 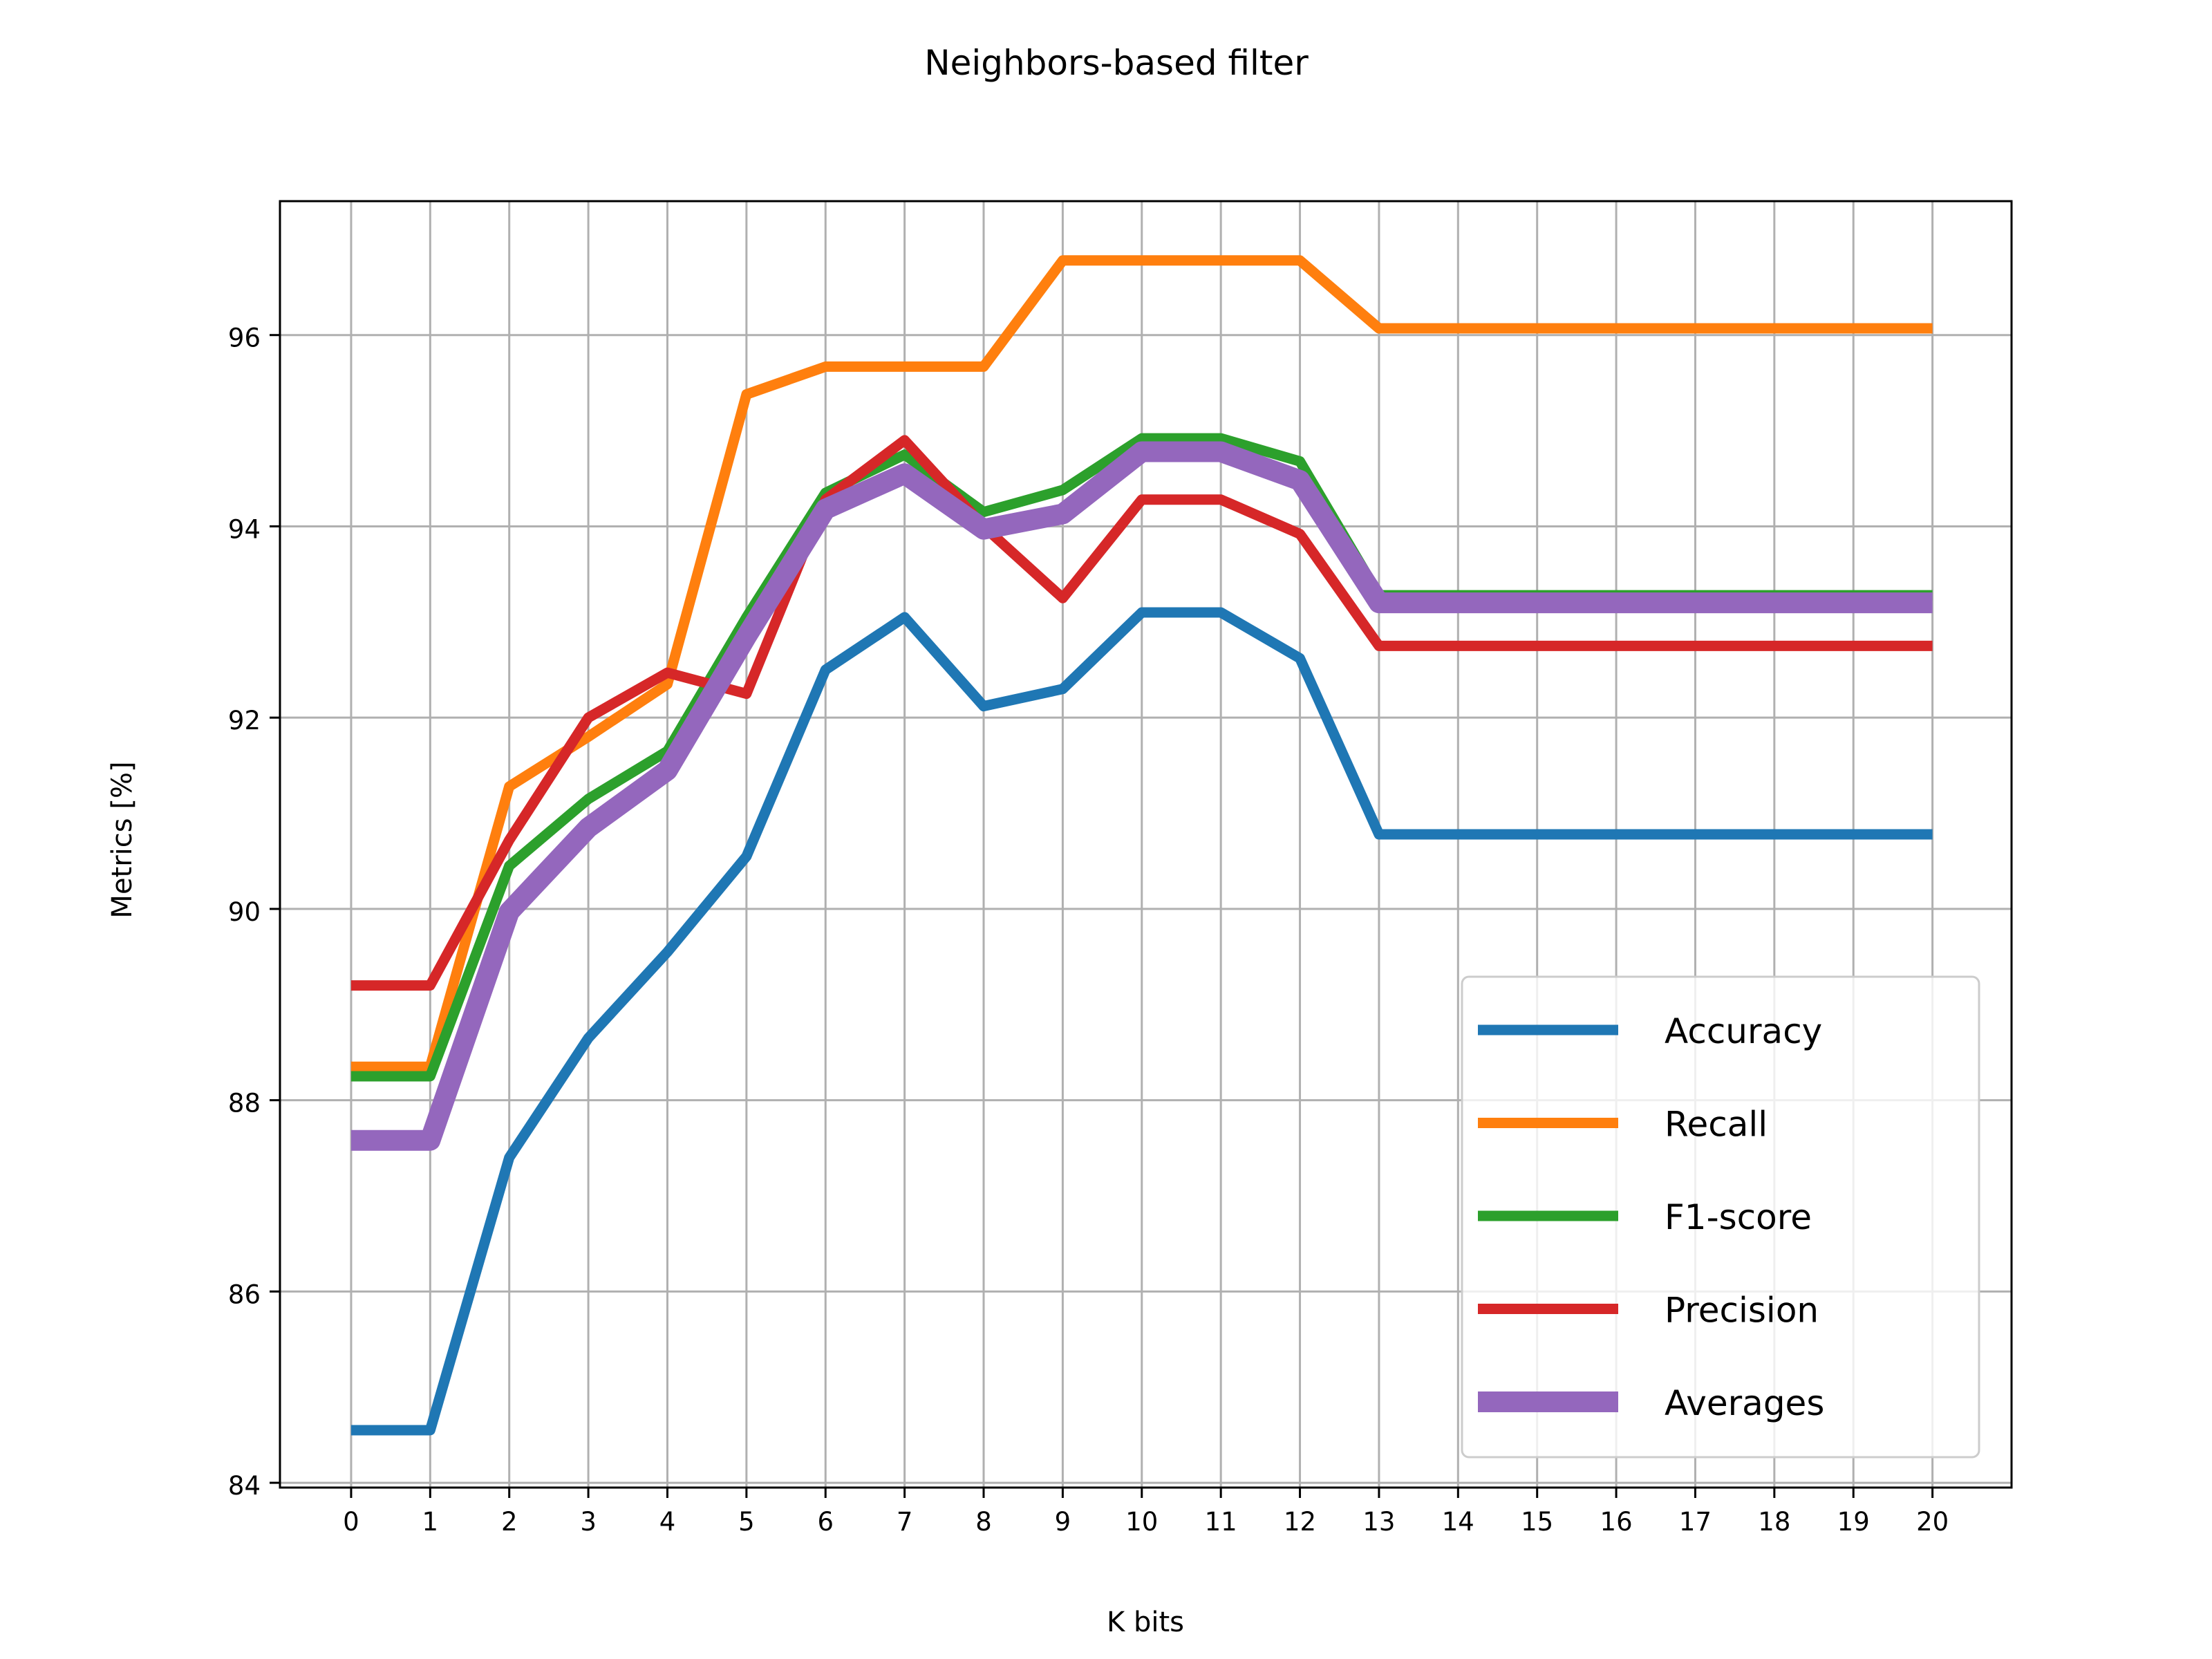 I want to click on x-tick-label: 8, so click(x=983, y=1522).